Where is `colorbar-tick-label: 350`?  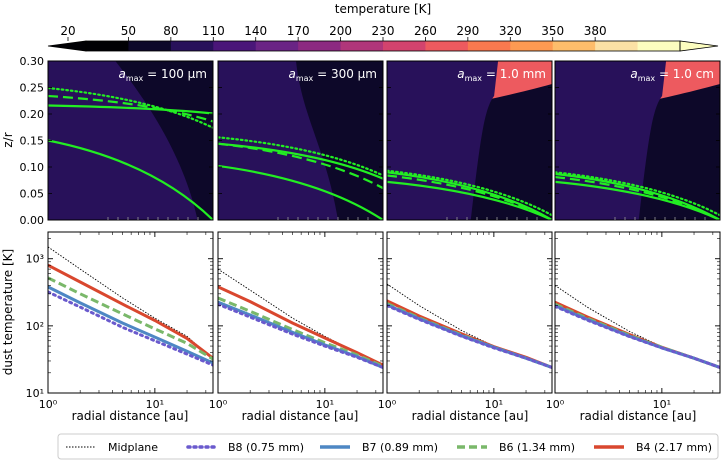 colorbar-tick-label: 350 is located at coordinates (552, 31).